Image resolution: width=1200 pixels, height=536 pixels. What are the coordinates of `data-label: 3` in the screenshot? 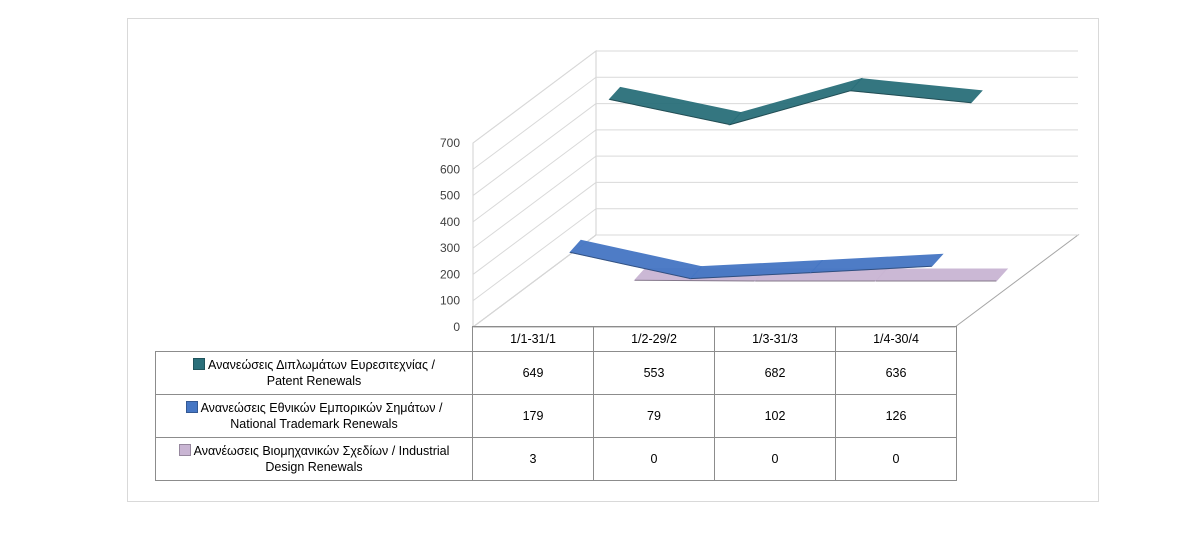 It's located at (533, 459).